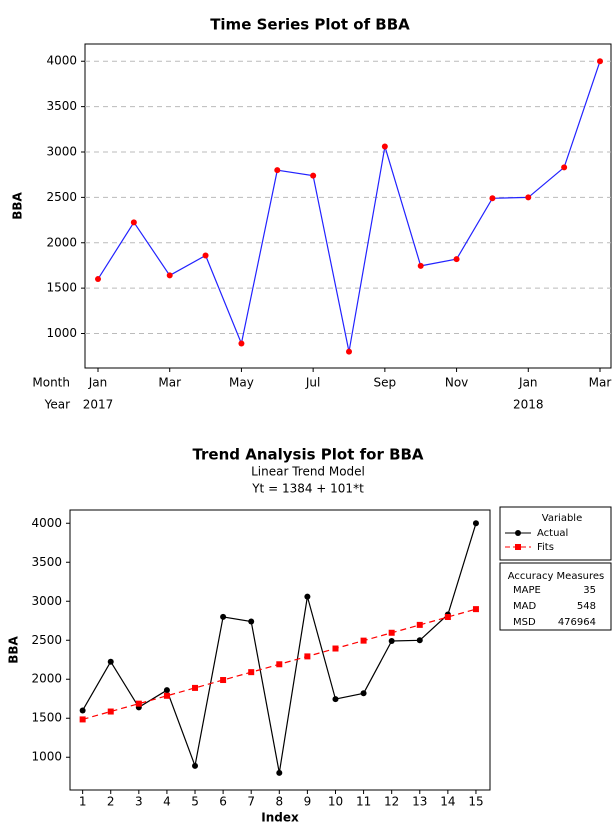 The width and height of the screenshot is (612, 830). What do you see at coordinates (363, 802) in the screenshot?
I see `x-tick-label: 11` at bounding box center [363, 802].